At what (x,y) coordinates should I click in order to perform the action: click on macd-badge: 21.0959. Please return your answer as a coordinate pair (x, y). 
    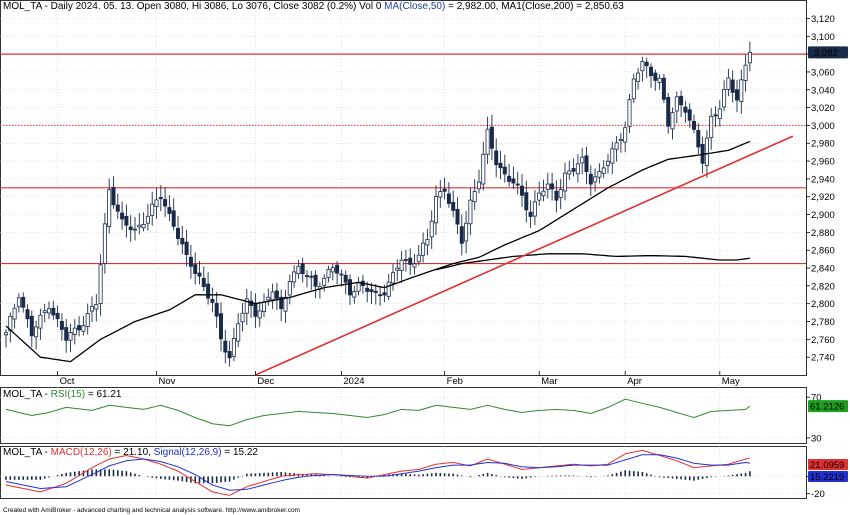
    Looking at the image, I should click on (828, 465).